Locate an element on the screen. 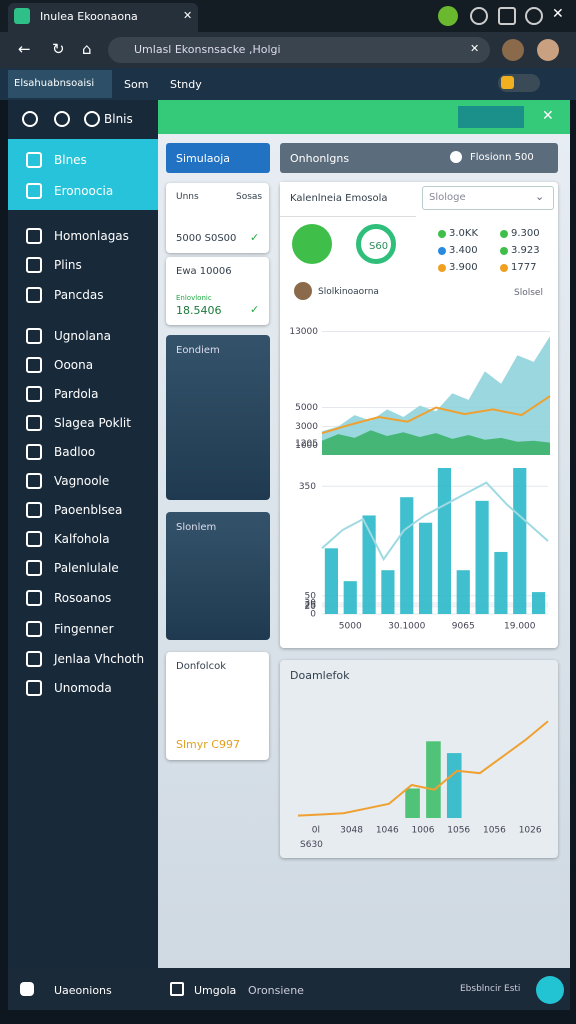 Image resolution: width=576 pixels, height=1024 pixels. gauge-label: S60 is located at coordinates (379, 246).